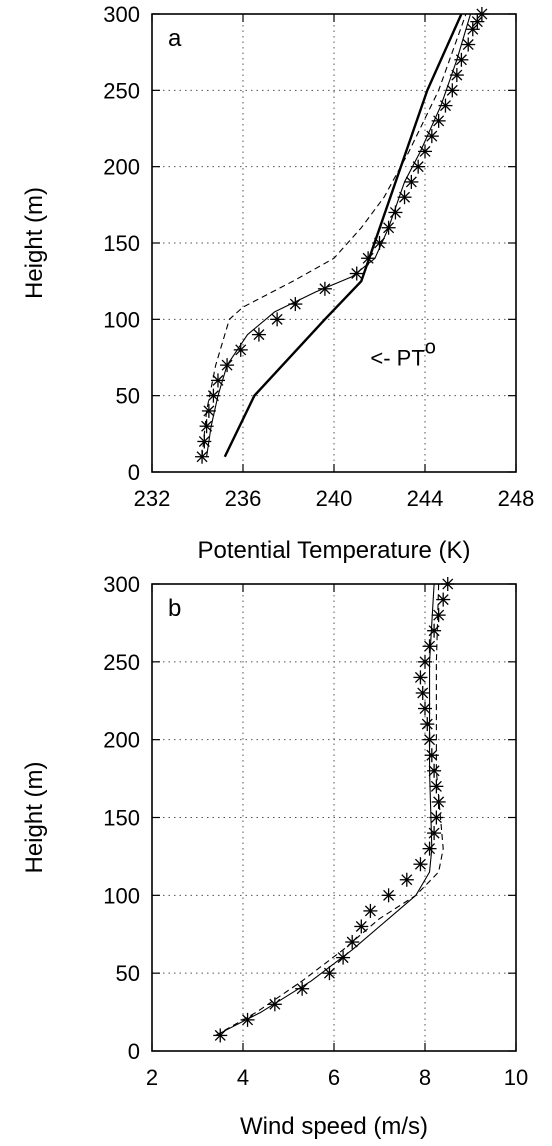  I want to click on annotation-superscript: o, so click(430, 348).